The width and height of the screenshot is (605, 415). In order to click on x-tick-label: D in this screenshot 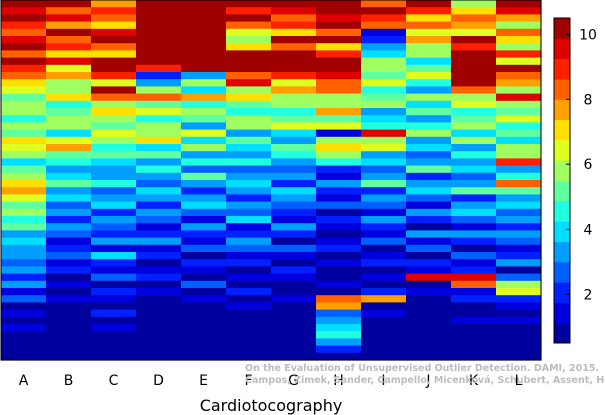, I will do `click(158, 381)`.